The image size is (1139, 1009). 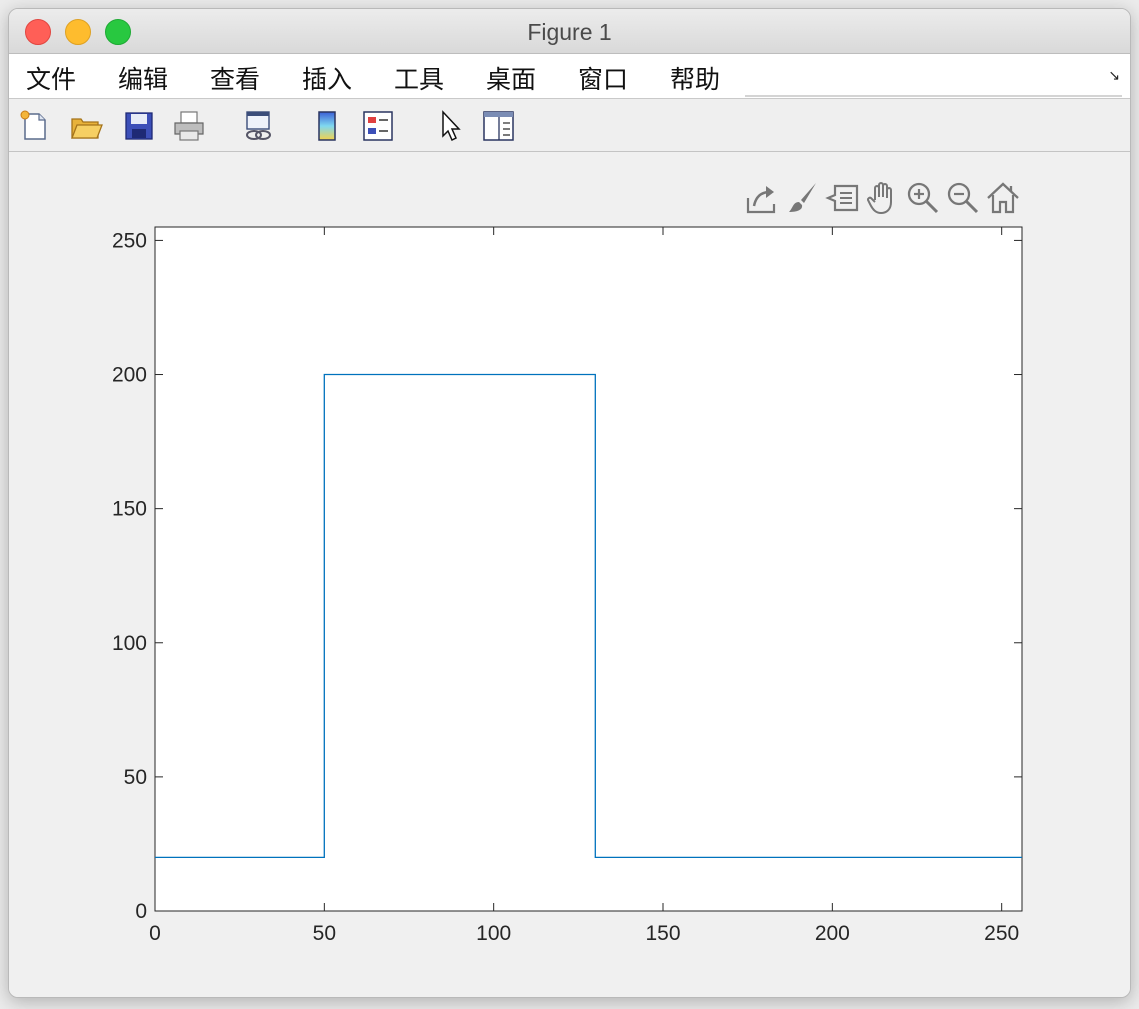 What do you see at coordinates (155, 933) in the screenshot?
I see `x-tick-label: 0` at bounding box center [155, 933].